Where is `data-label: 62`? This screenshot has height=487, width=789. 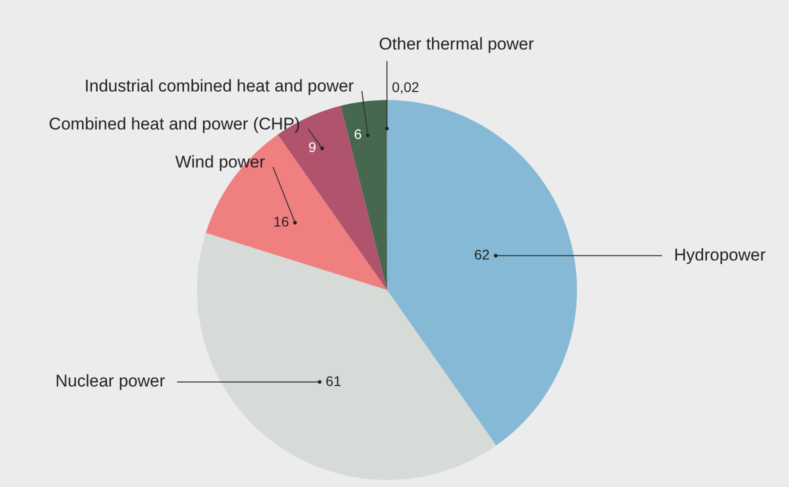
data-label: 62 is located at coordinates (482, 254).